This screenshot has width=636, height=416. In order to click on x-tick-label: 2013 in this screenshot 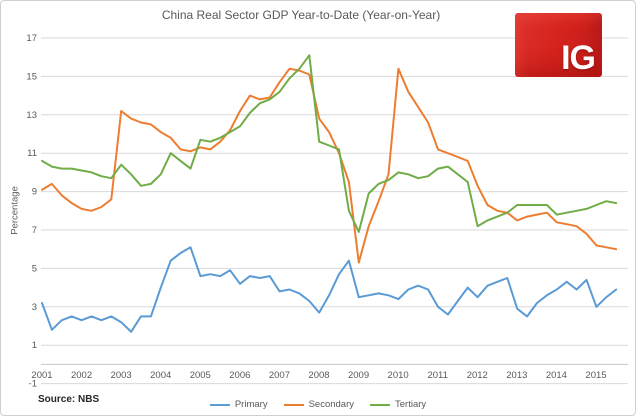, I will do `click(516, 375)`.